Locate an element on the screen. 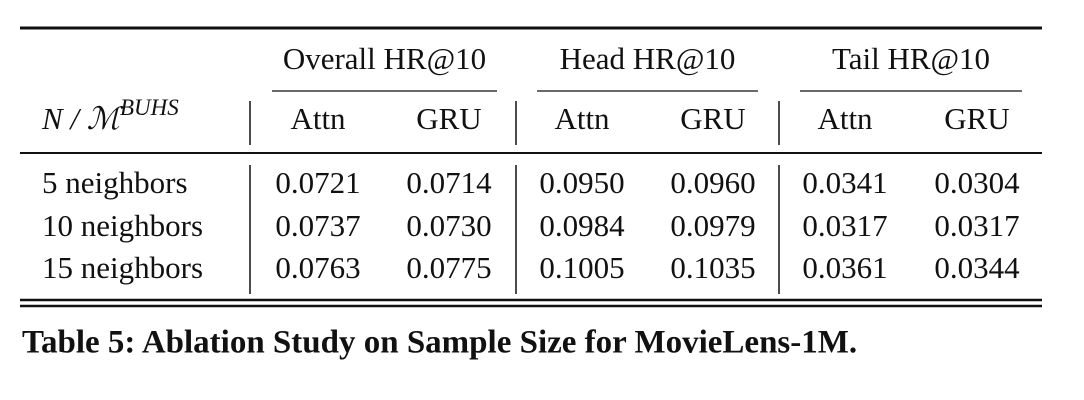  corner-label: N / ℳBUHS is located at coordinates (110, 115).